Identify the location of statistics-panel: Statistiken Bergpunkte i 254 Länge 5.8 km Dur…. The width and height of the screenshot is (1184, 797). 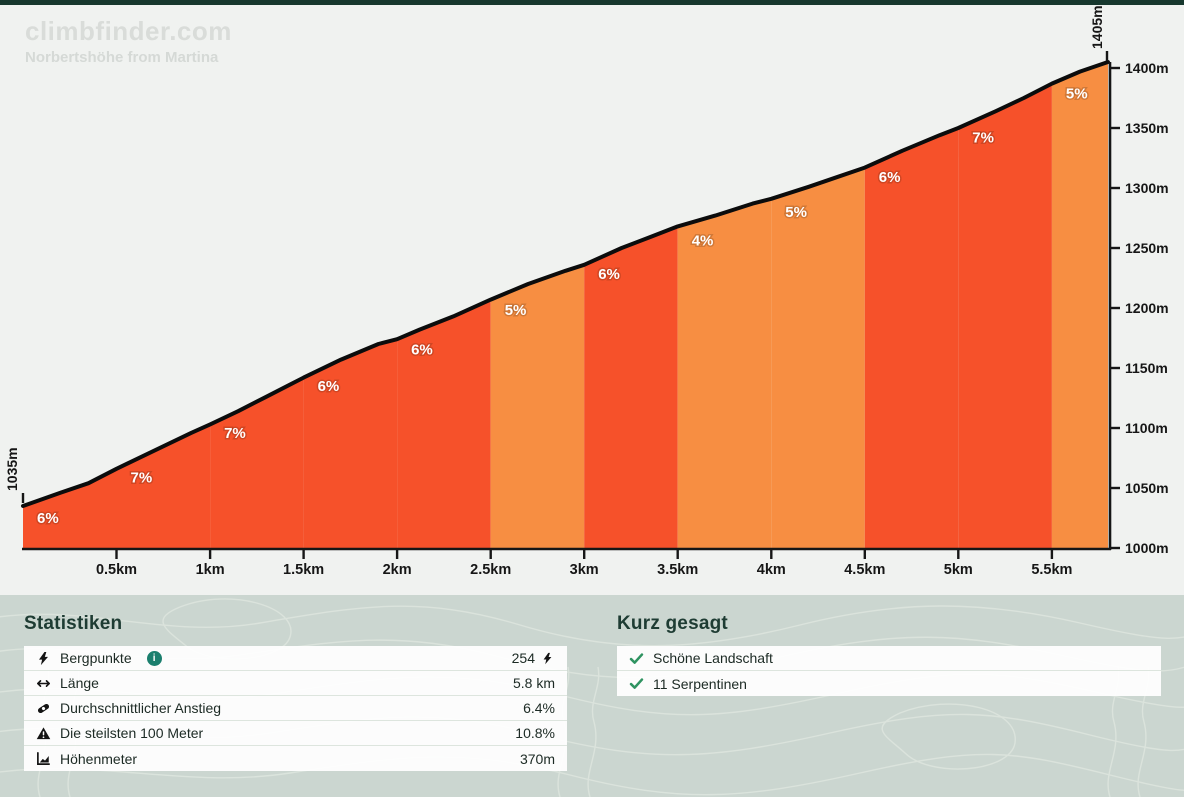
(295, 691).